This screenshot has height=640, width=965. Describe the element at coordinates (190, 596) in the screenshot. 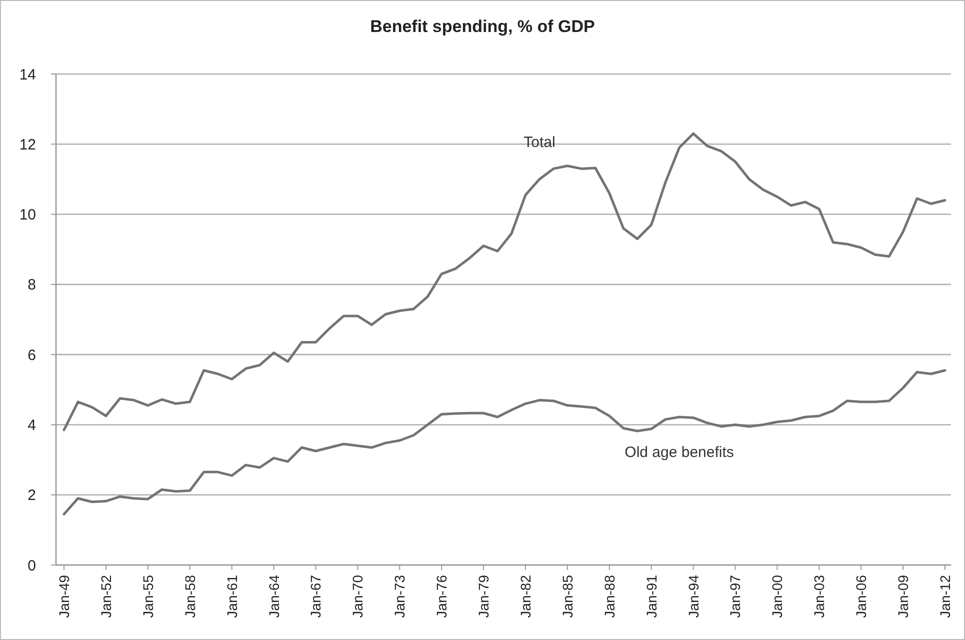

I see `x-tick-label: Jan-58` at that location.